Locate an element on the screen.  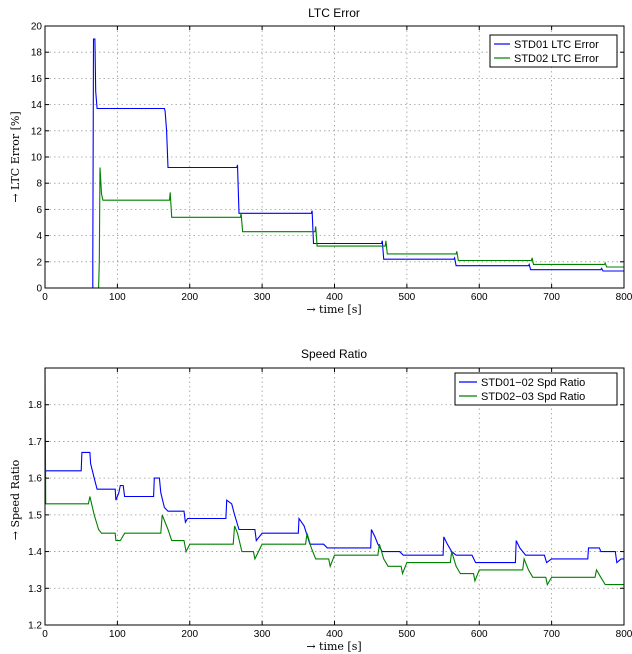
y-tick-label: 1.5 is located at coordinates (35, 515).